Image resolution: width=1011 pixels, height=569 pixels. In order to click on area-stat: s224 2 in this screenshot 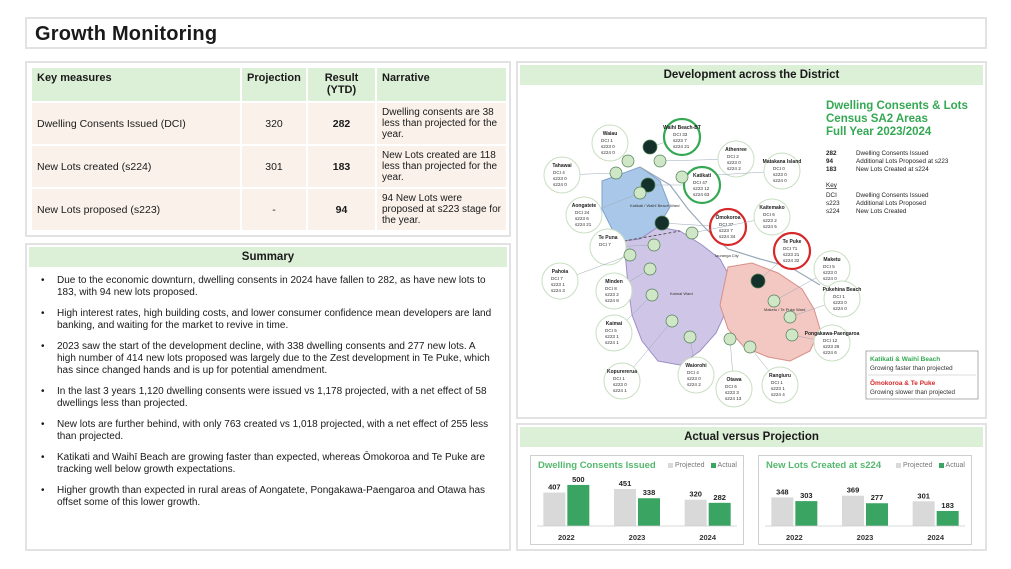, I will do `click(694, 384)`.